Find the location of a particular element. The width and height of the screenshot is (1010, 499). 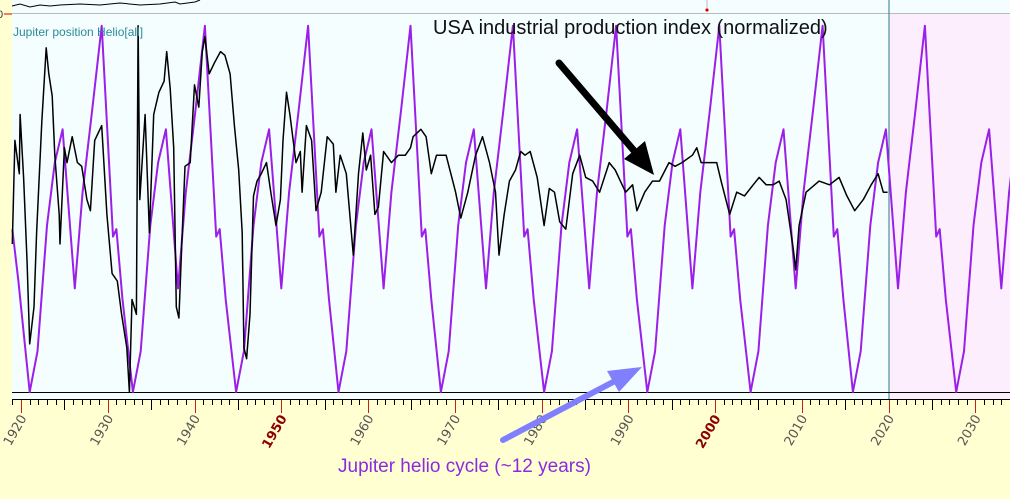

x-axis-ticks is located at coordinates (507, 406).